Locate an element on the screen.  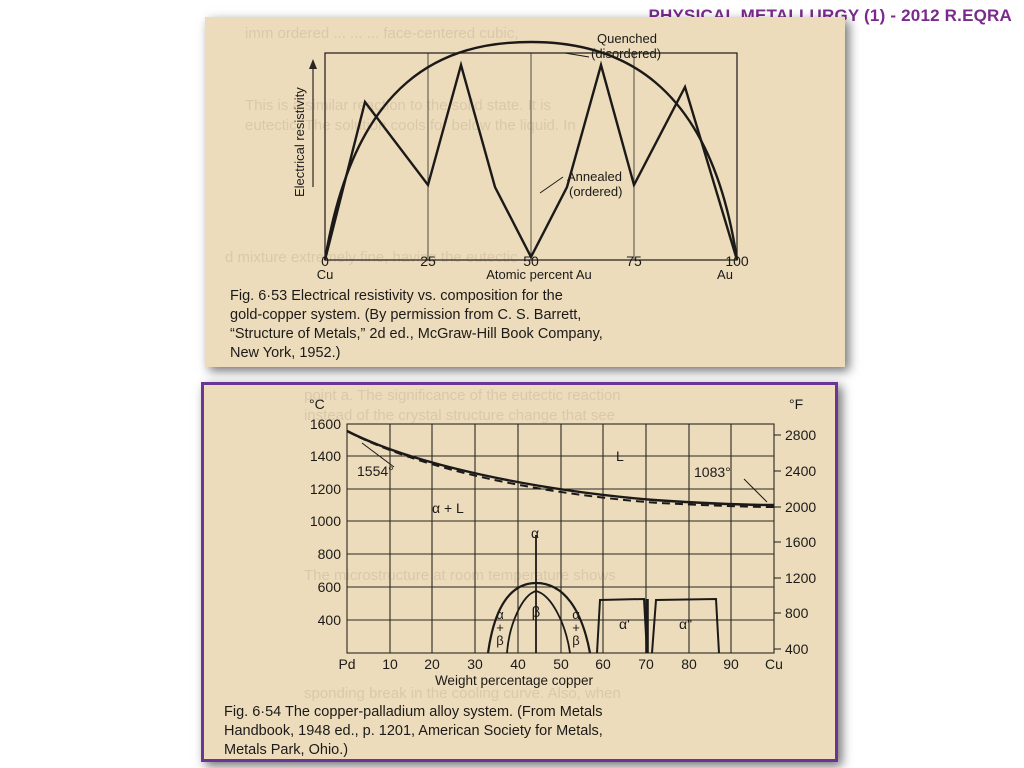
alpha-double-prime-region is located at coordinates (685, 625).